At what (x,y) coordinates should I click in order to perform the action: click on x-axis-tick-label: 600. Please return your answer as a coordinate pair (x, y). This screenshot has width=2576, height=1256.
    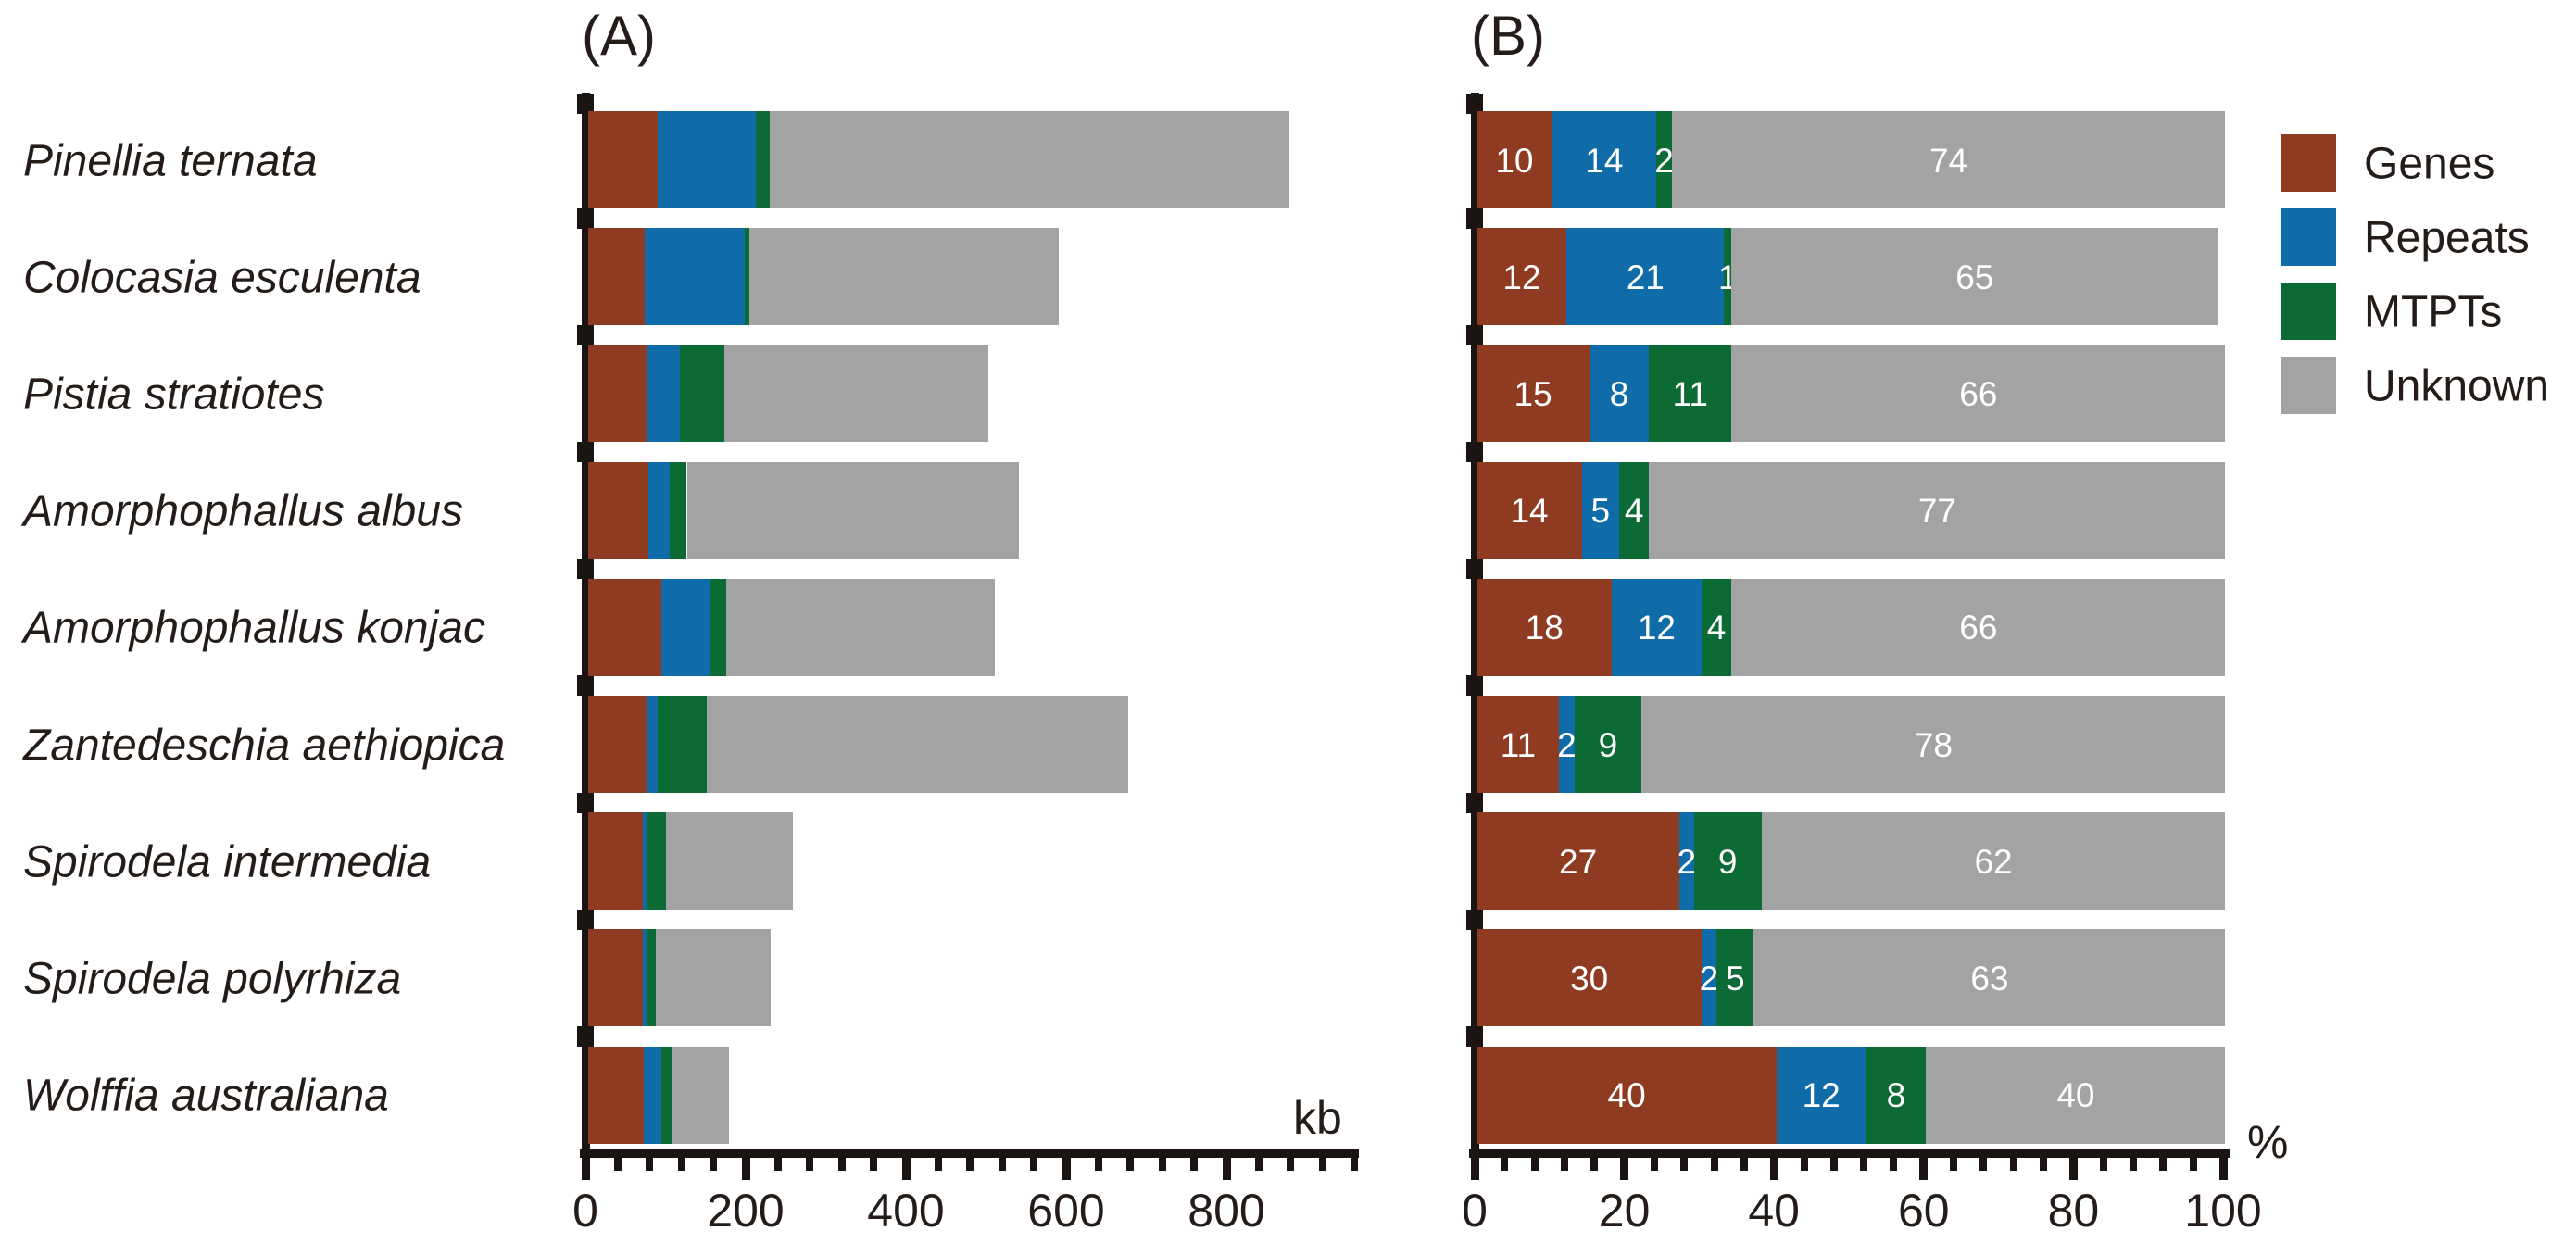
    Looking at the image, I should click on (1066, 1211).